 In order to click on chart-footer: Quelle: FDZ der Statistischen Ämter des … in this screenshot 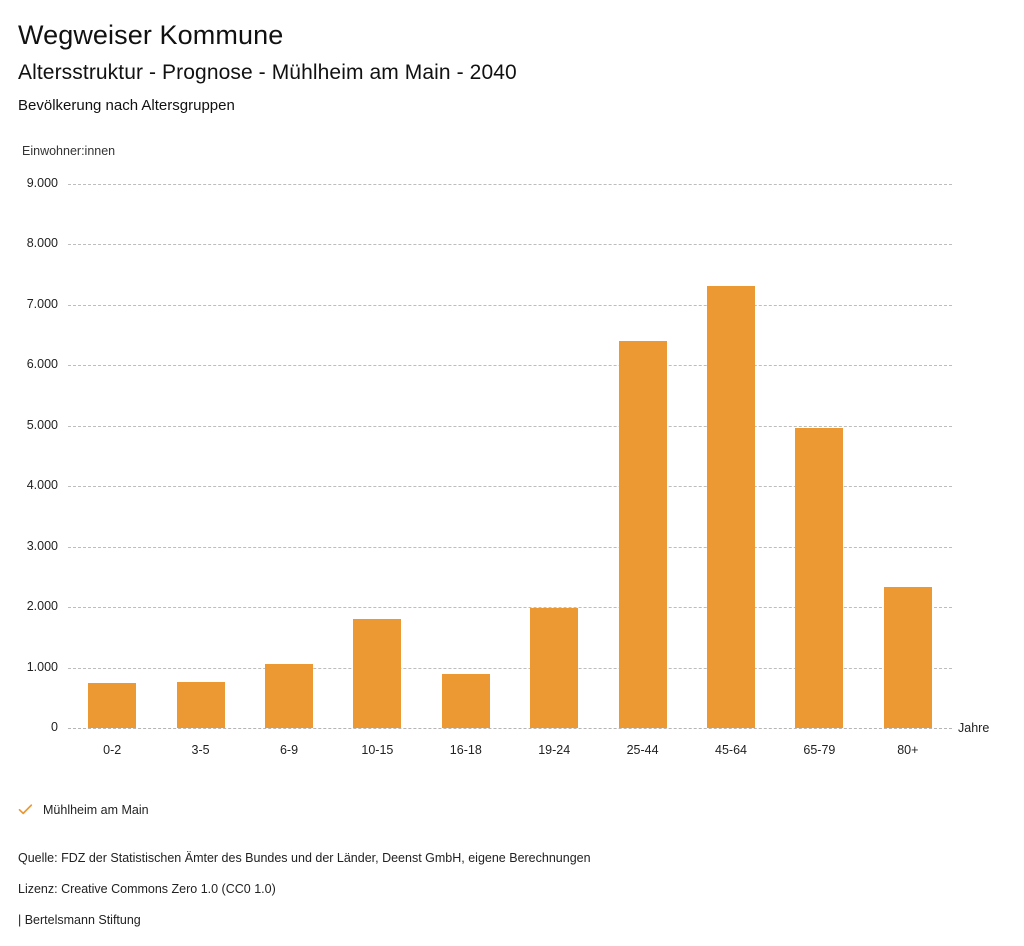, I will do `click(498, 889)`.